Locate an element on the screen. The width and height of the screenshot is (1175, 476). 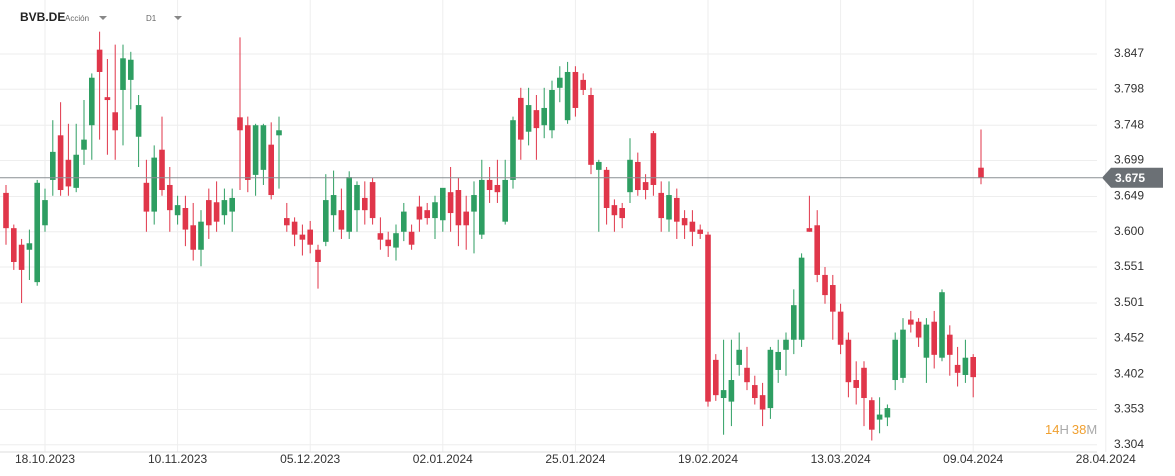
countdown-hours-unit: H is located at coordinates (1063, 429).